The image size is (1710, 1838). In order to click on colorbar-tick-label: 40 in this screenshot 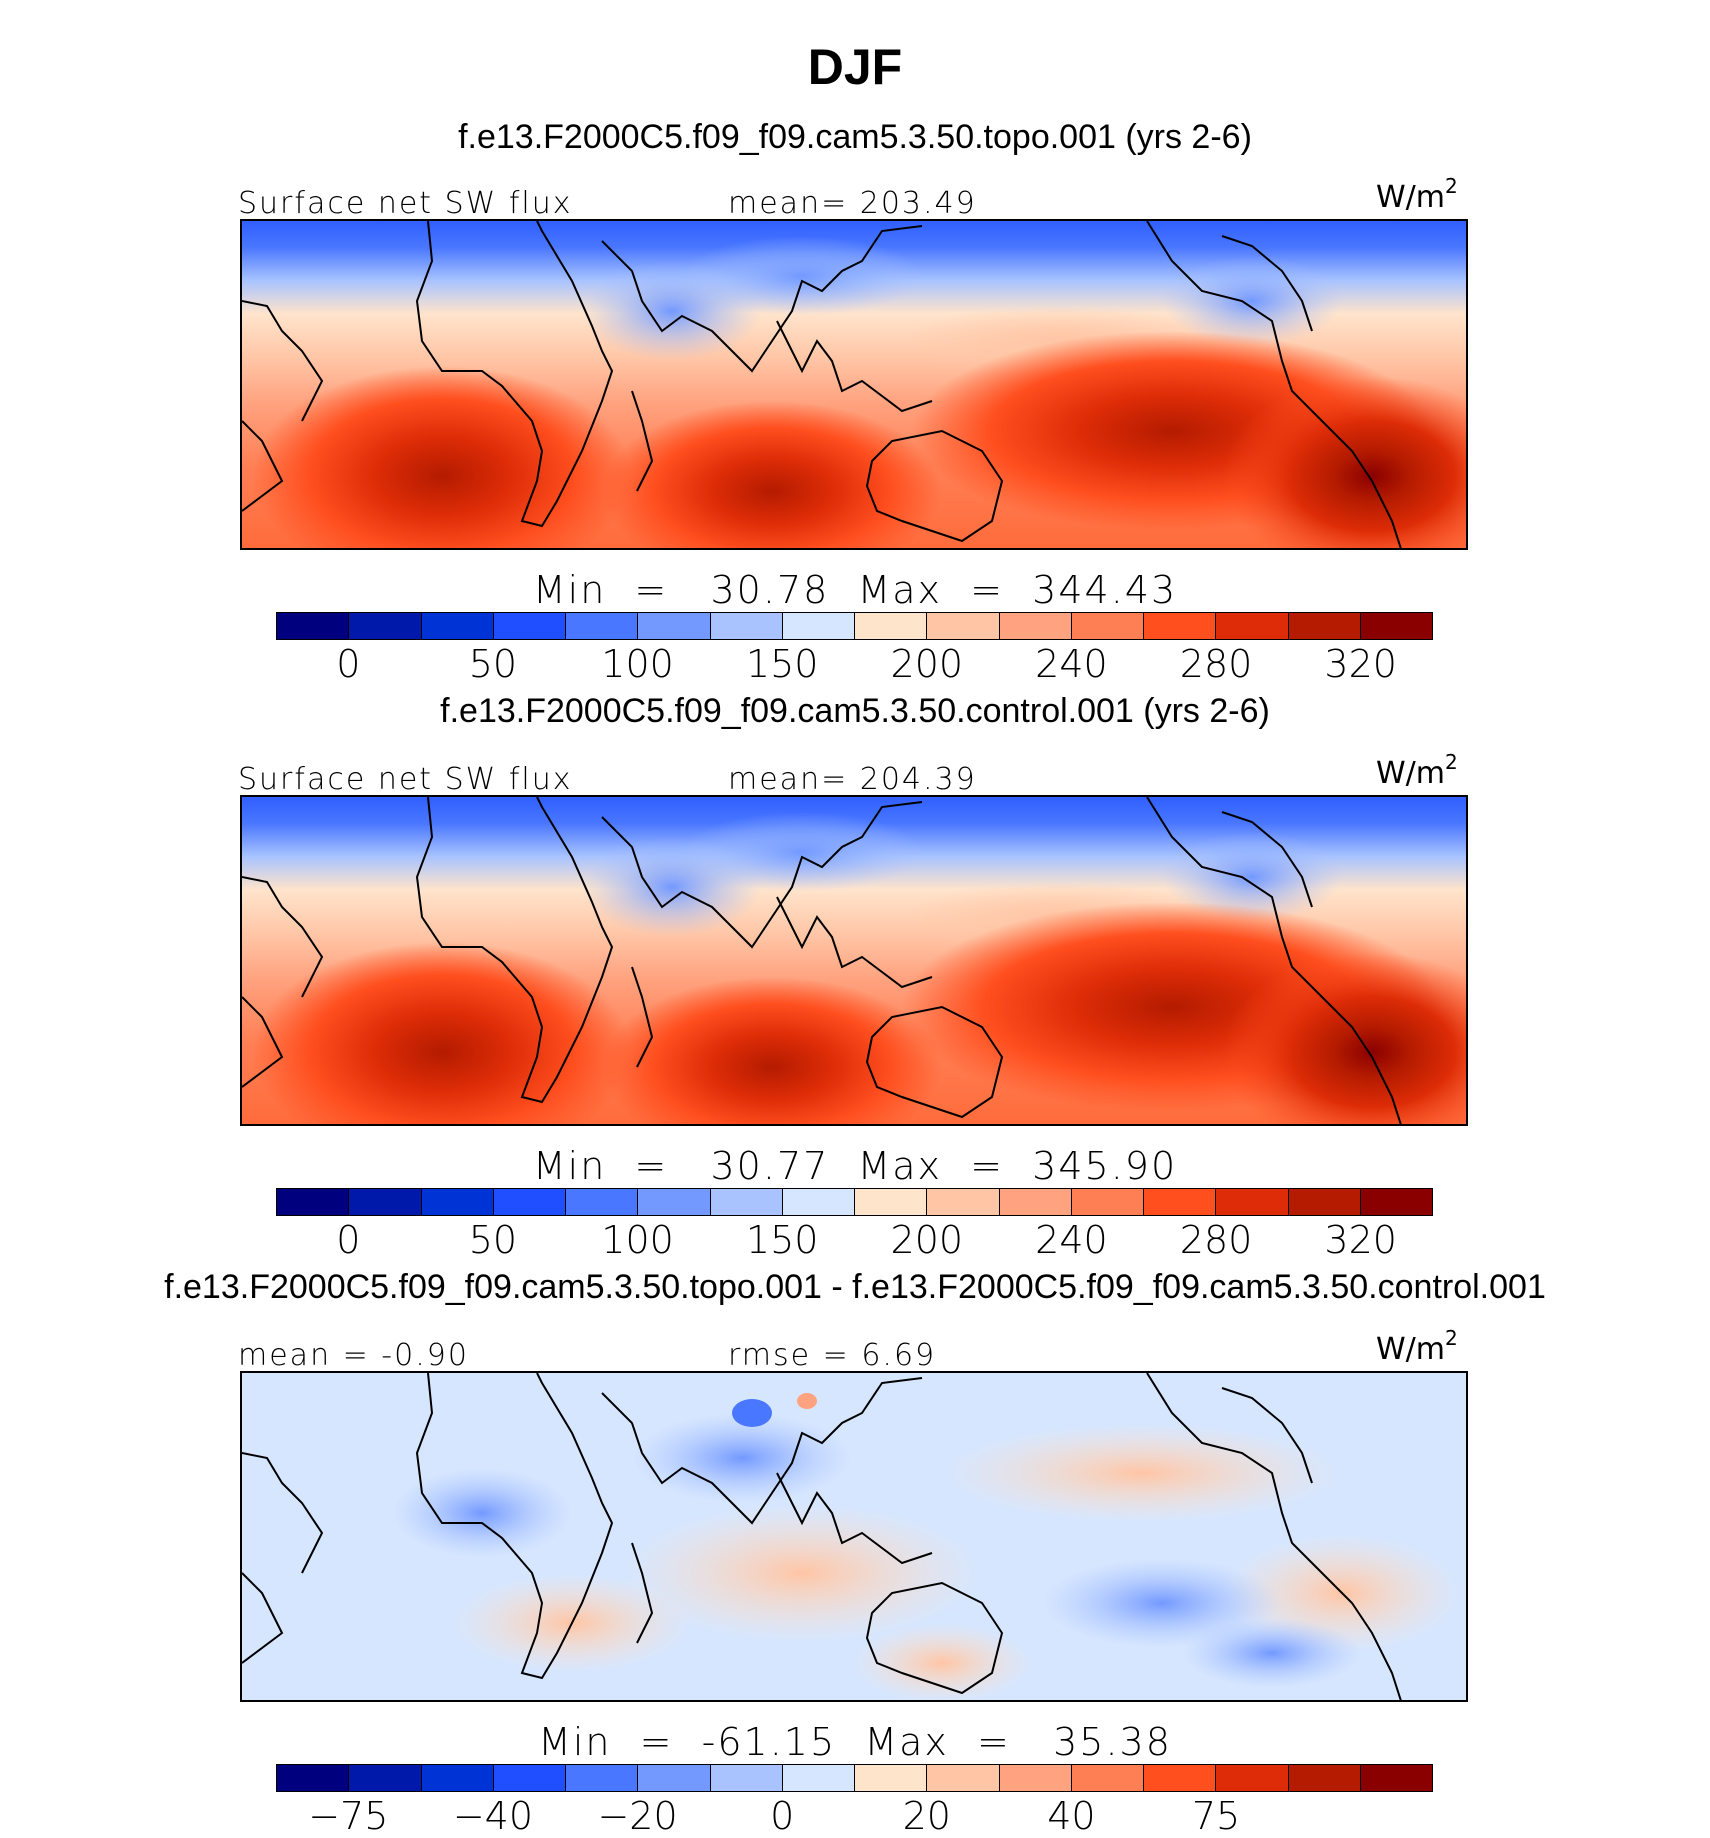, I will do `click(1071, 1816)`.